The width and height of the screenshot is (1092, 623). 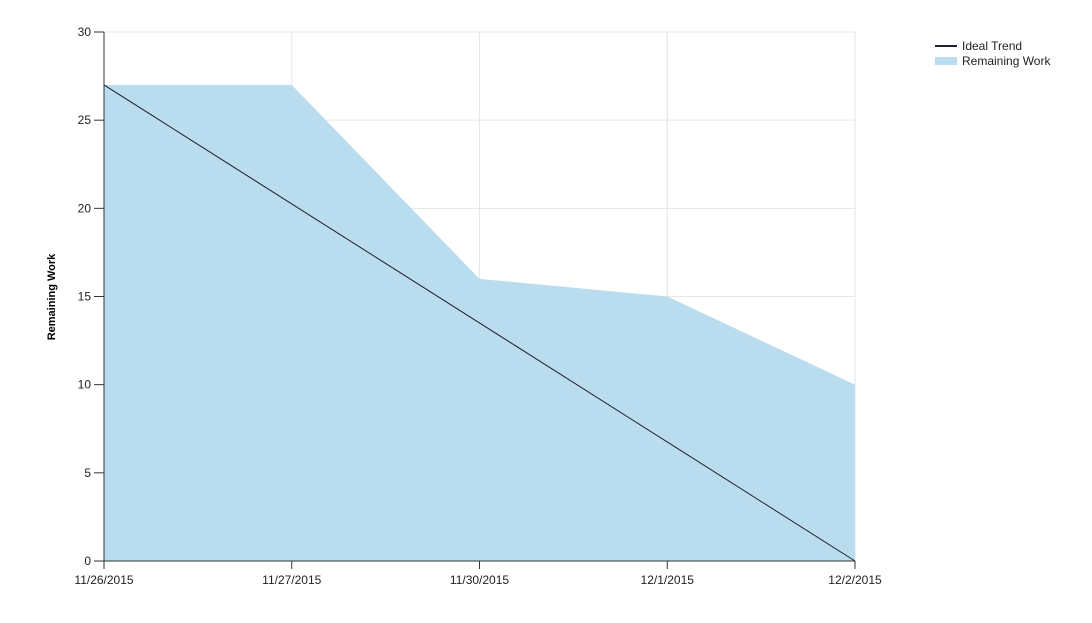 What do you see at coordinates (85, 208) in the screenshot?
I see `y-tick-label: 20` at bounding box center [85, 208].